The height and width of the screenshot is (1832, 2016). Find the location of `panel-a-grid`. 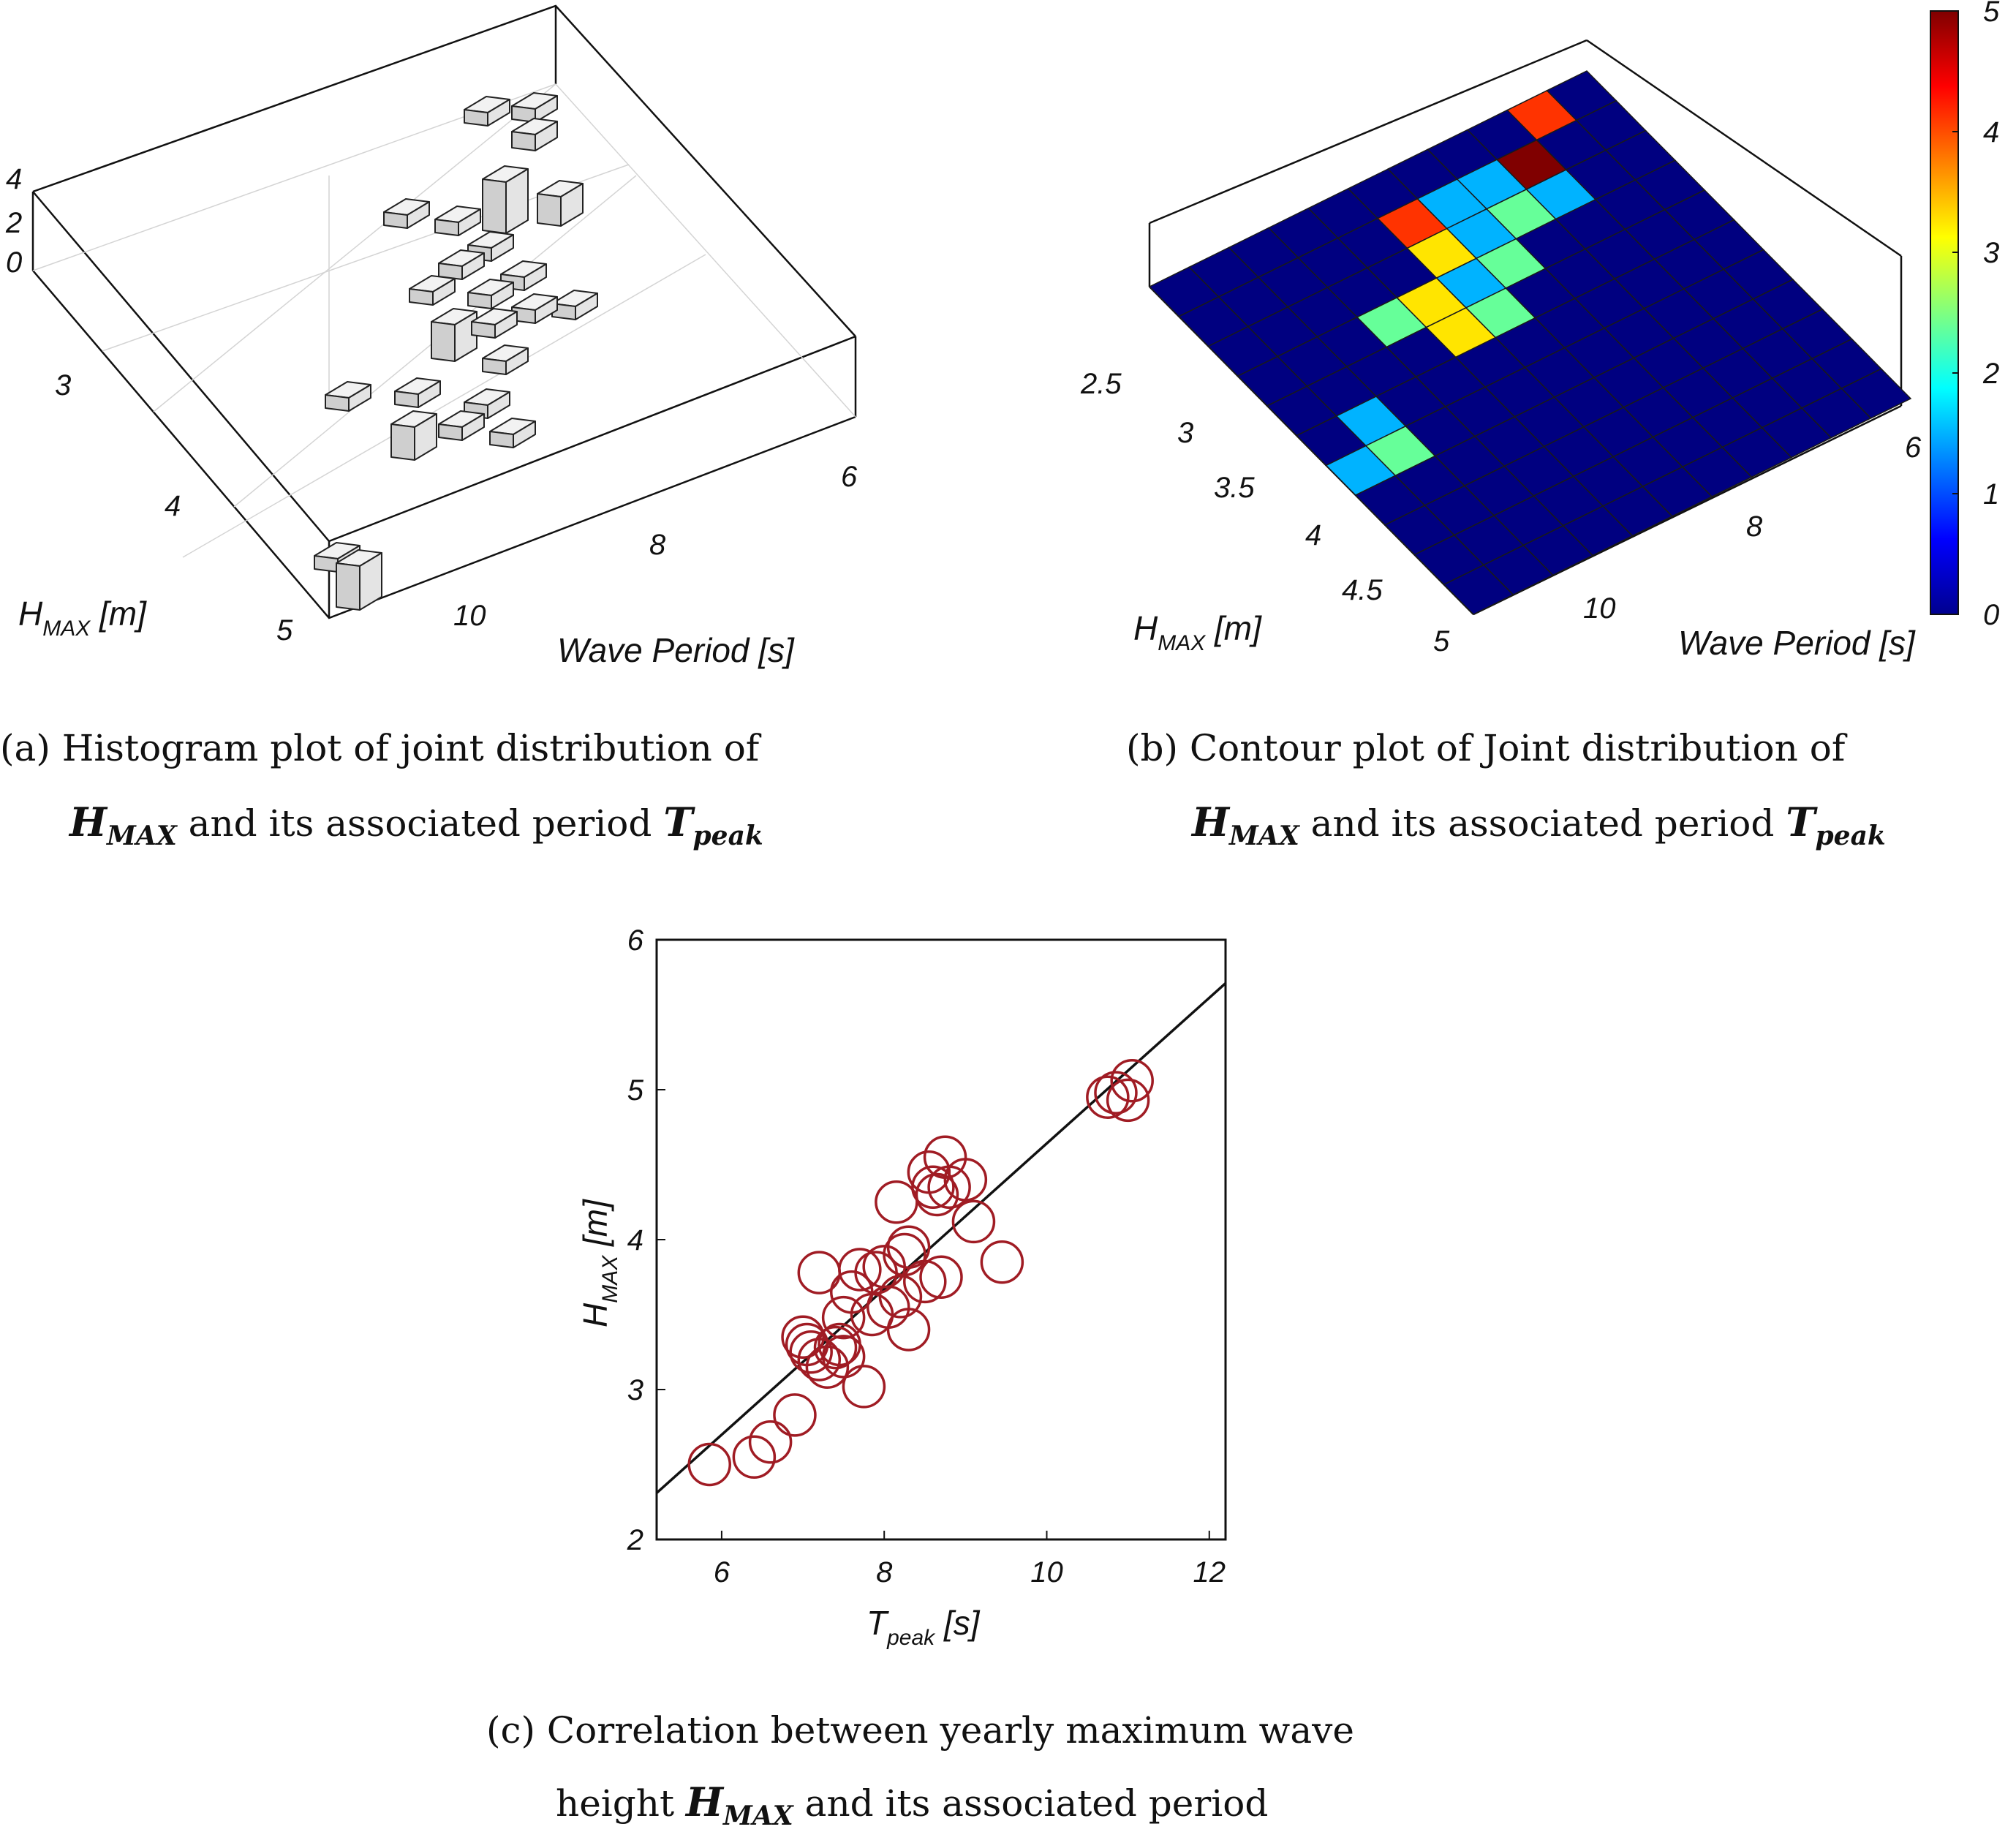

panel-a-grid is located at coordinates (444, 320).